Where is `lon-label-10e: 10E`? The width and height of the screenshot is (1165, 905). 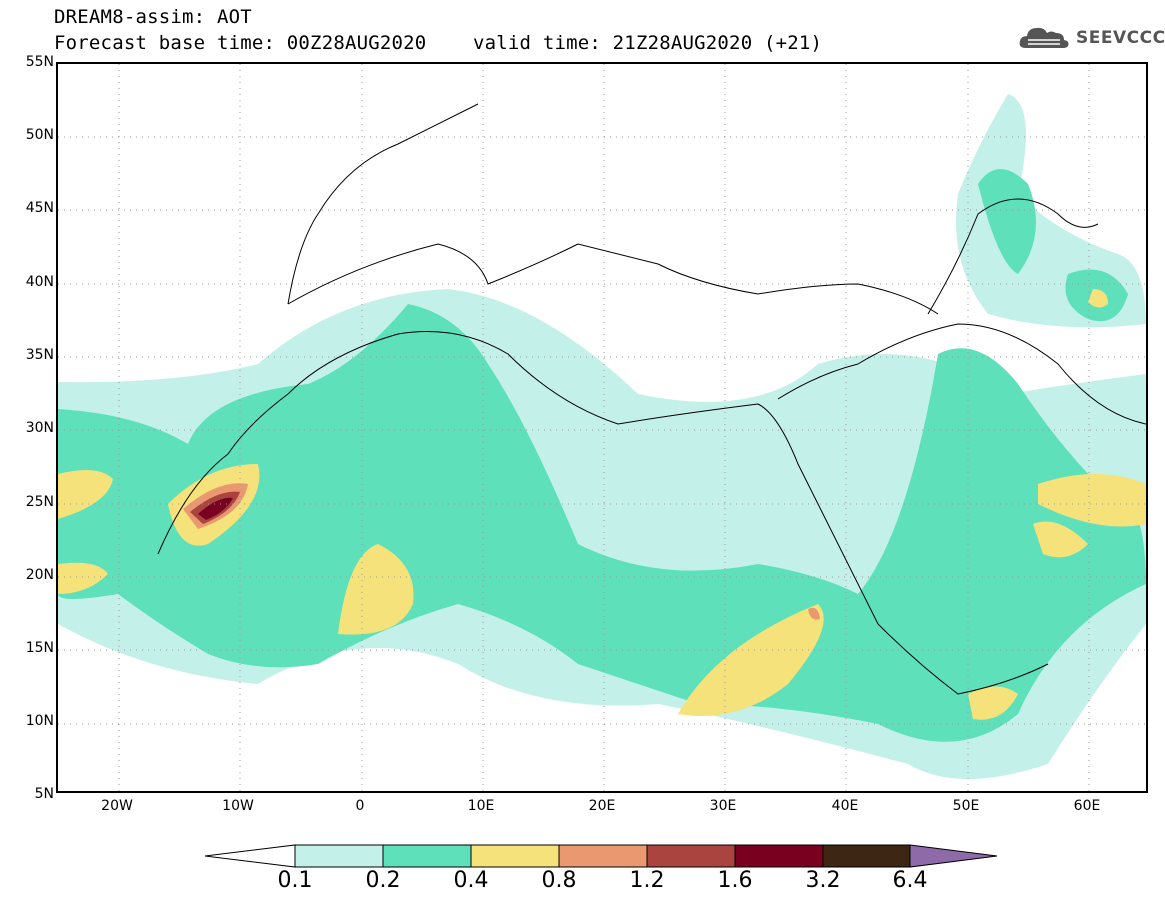
lon-label-10e: 10E is located at coordinates (481, 806).